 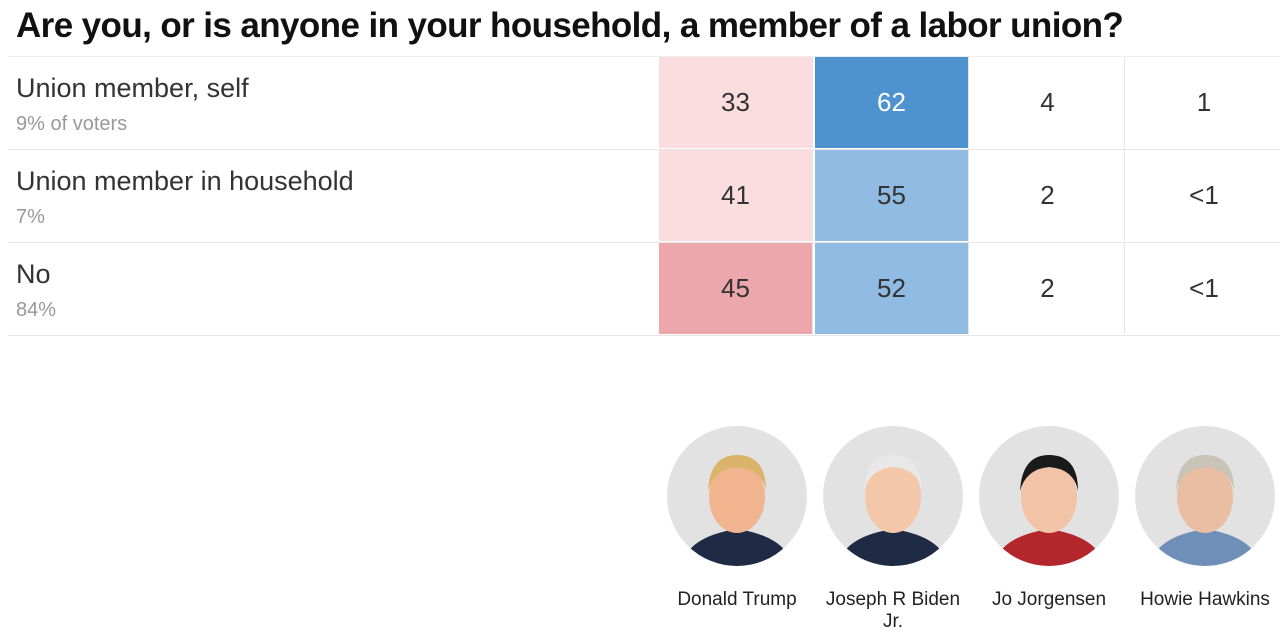 I want to click on table-row: Union member in household 7% 41 55 2 <1, so click(x=644, y=196).